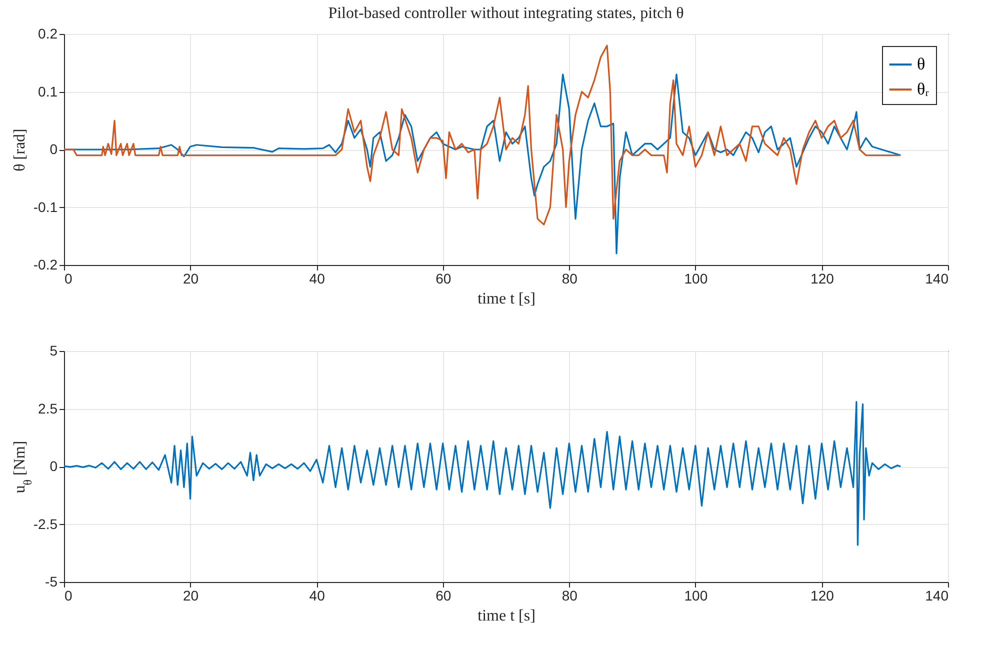 Image resolution: width=982 pixels, height=653 pixels. What do you see at coordinates (48, 91) in the screenshot?
I see `y-tick-label: 0.1` at bounding box center [48, 91].